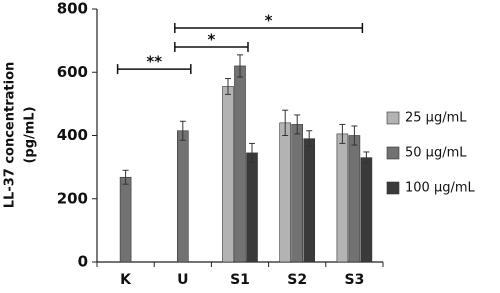 This screenshot has height=293, width=500. Describe the element at coordinates (72, 9) in the screenshot. I see `y-tick-label: 800` at that location.